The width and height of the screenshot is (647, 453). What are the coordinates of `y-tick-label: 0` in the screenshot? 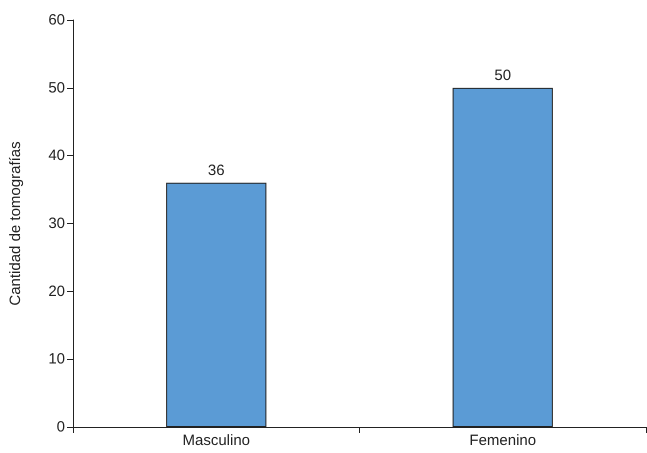 It's located at (60, 427).